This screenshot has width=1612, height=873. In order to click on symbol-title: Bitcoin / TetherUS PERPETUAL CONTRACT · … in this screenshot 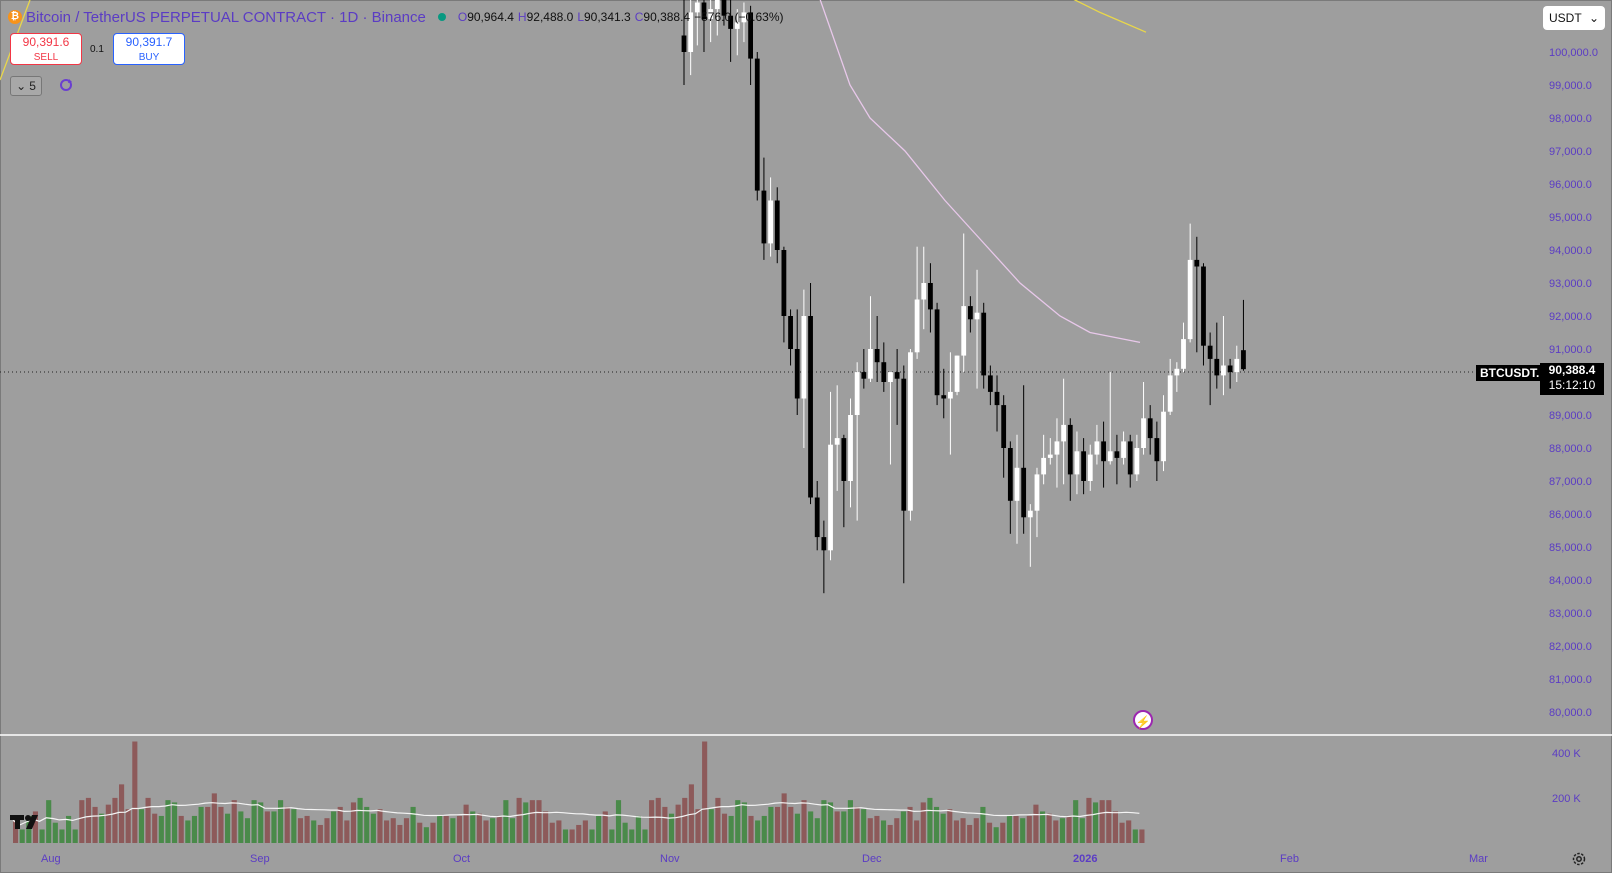, I will do `click(226, 17)`.